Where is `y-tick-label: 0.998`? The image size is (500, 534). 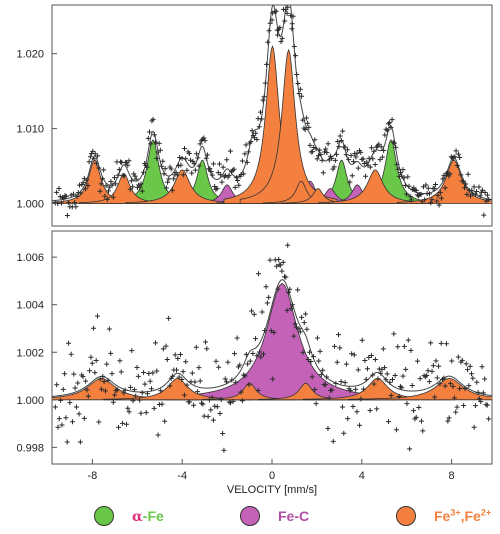 y-tick-label: 0.998 is located at coordinates (30, 448).